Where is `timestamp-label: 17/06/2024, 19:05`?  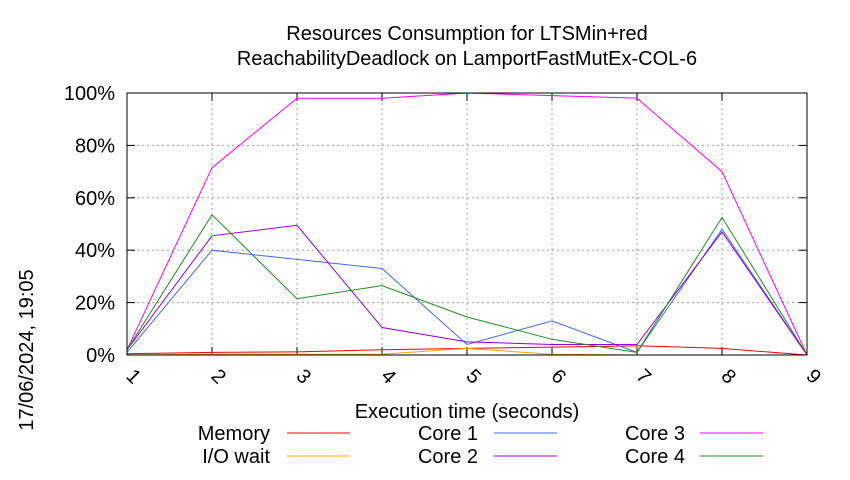 timestamp-label: 17/06/2024, 19:05 is located at coordinates (27, 349).